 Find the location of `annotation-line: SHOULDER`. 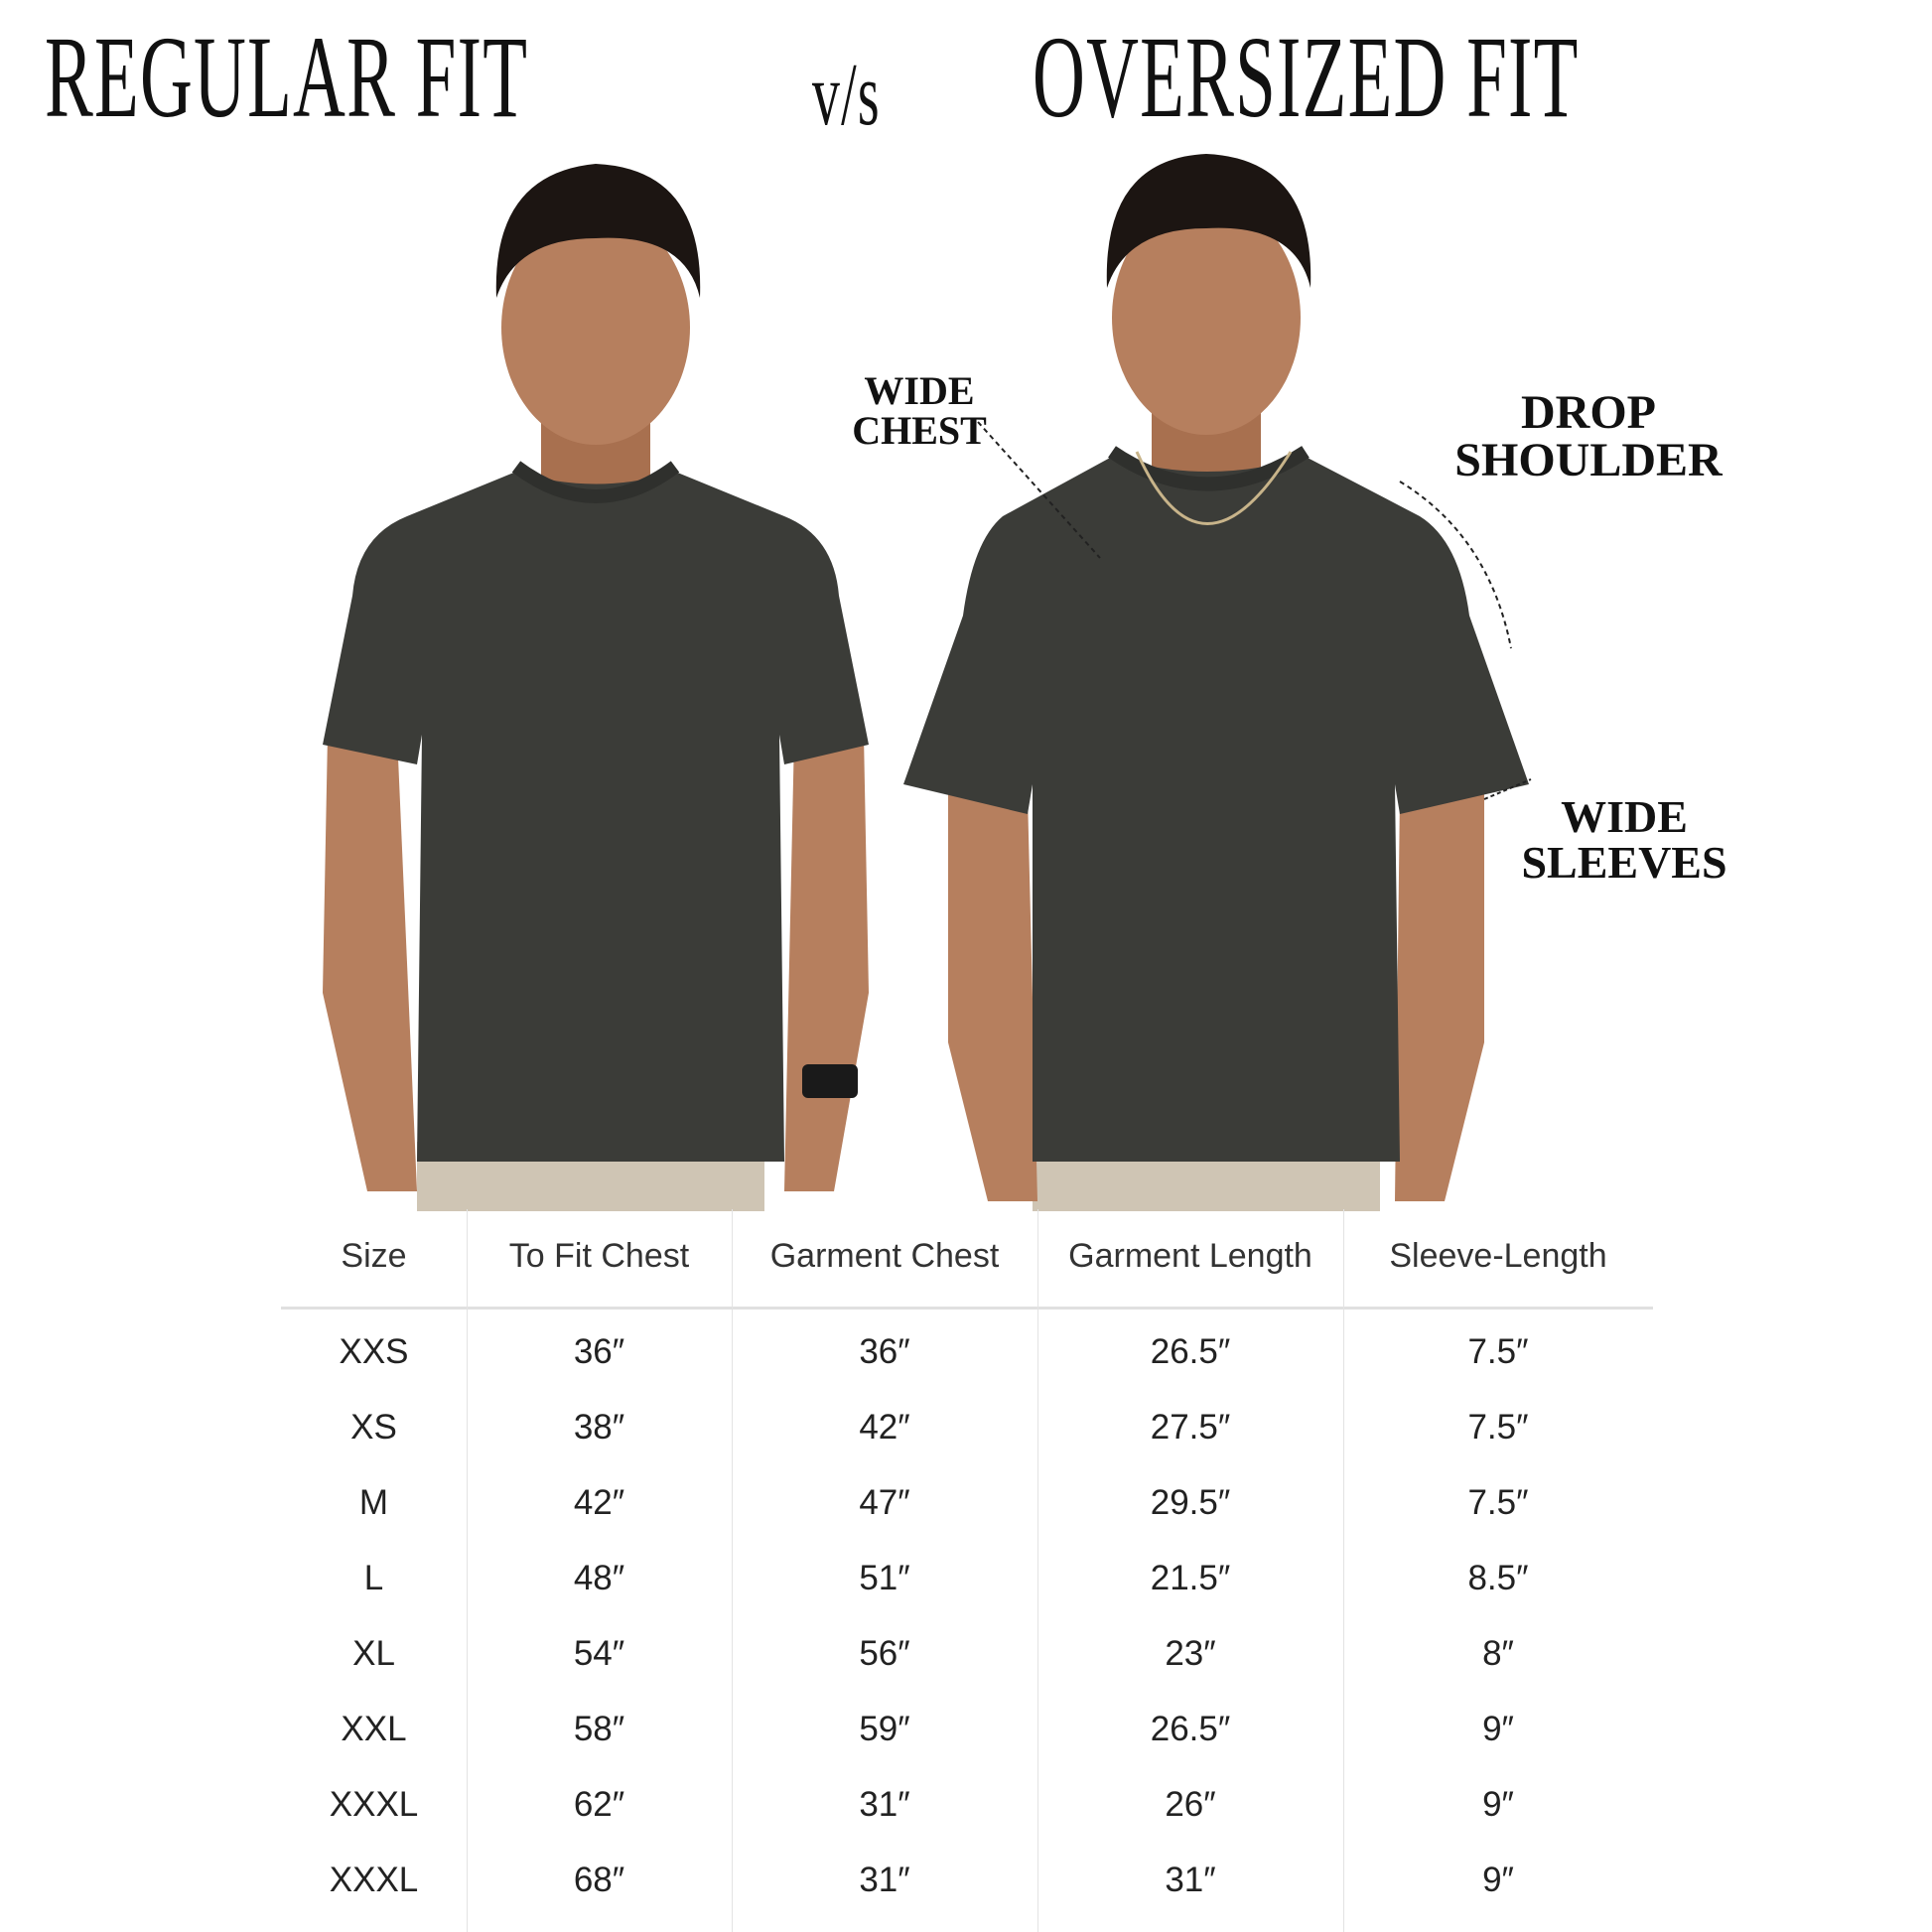

annotation-line: SHOULDER is located at coordinates (1589, 460).